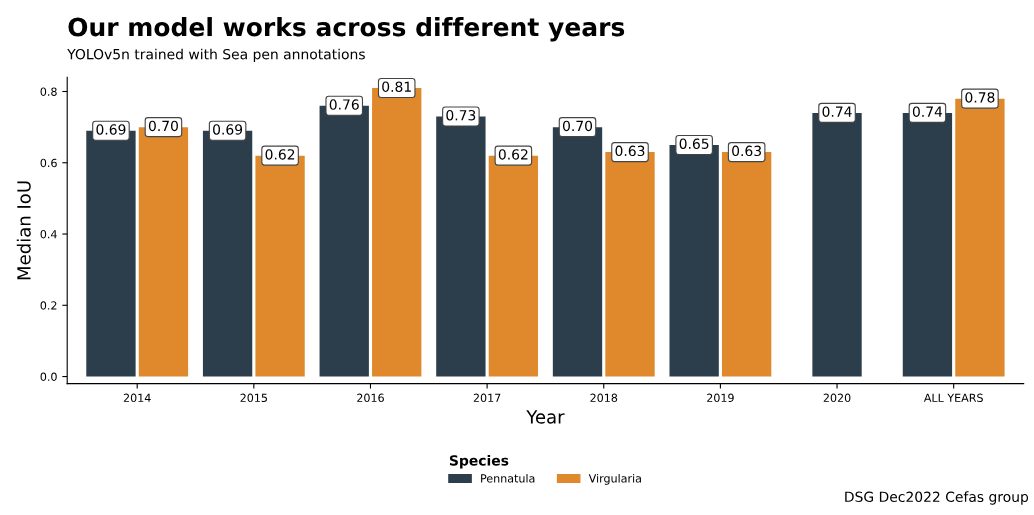 Image resolution: width=1034 pixels, height=515 pixels. Describe the element at coordinates (370, 397) in the screenshot. I see `x-tick-label: 2016` at that location.